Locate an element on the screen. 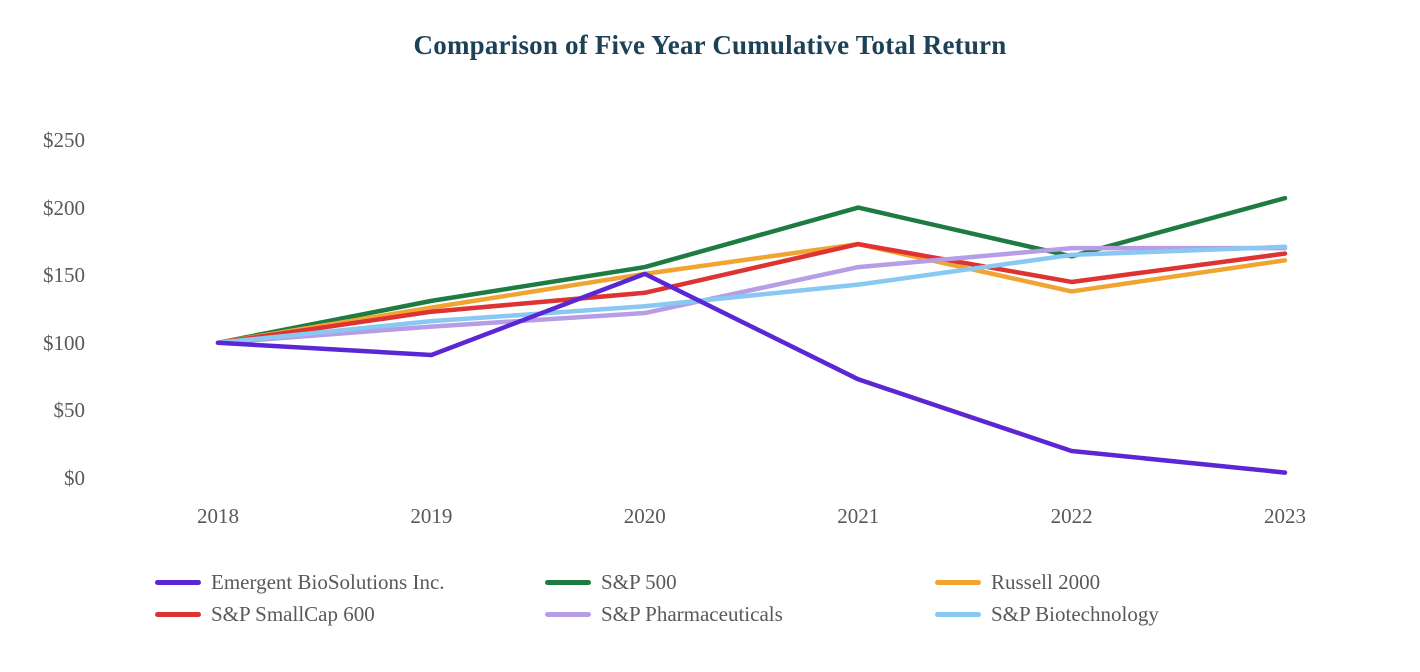 This screenshot has height=672, width=1420. y-tick-label: $50 is located at coordinates (69, 410).